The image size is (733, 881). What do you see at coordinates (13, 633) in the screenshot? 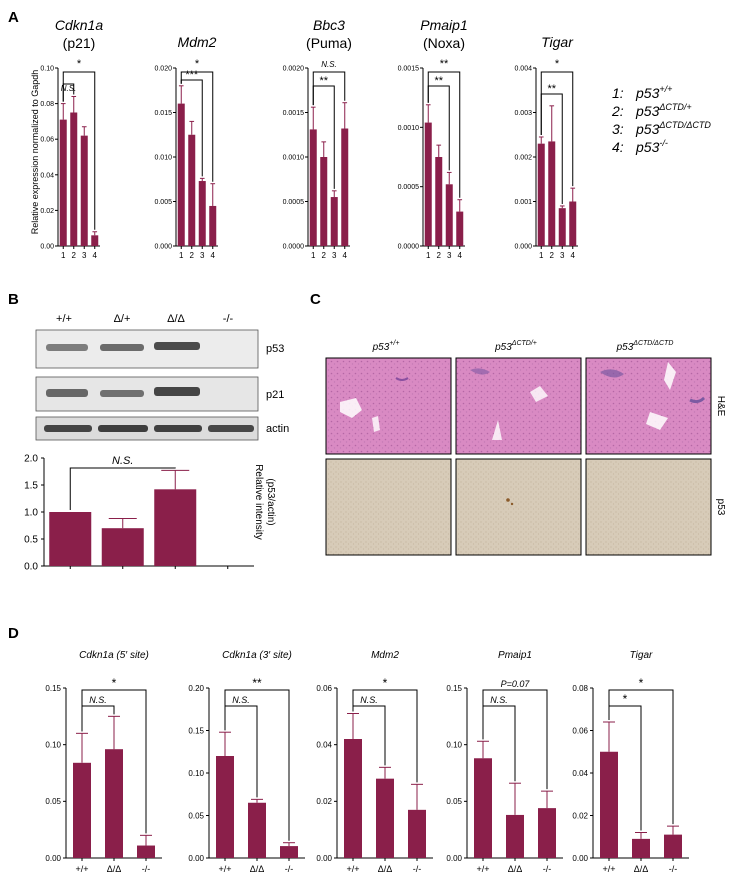
I see `panel-label-d: D` at bounding box center [13, 633].